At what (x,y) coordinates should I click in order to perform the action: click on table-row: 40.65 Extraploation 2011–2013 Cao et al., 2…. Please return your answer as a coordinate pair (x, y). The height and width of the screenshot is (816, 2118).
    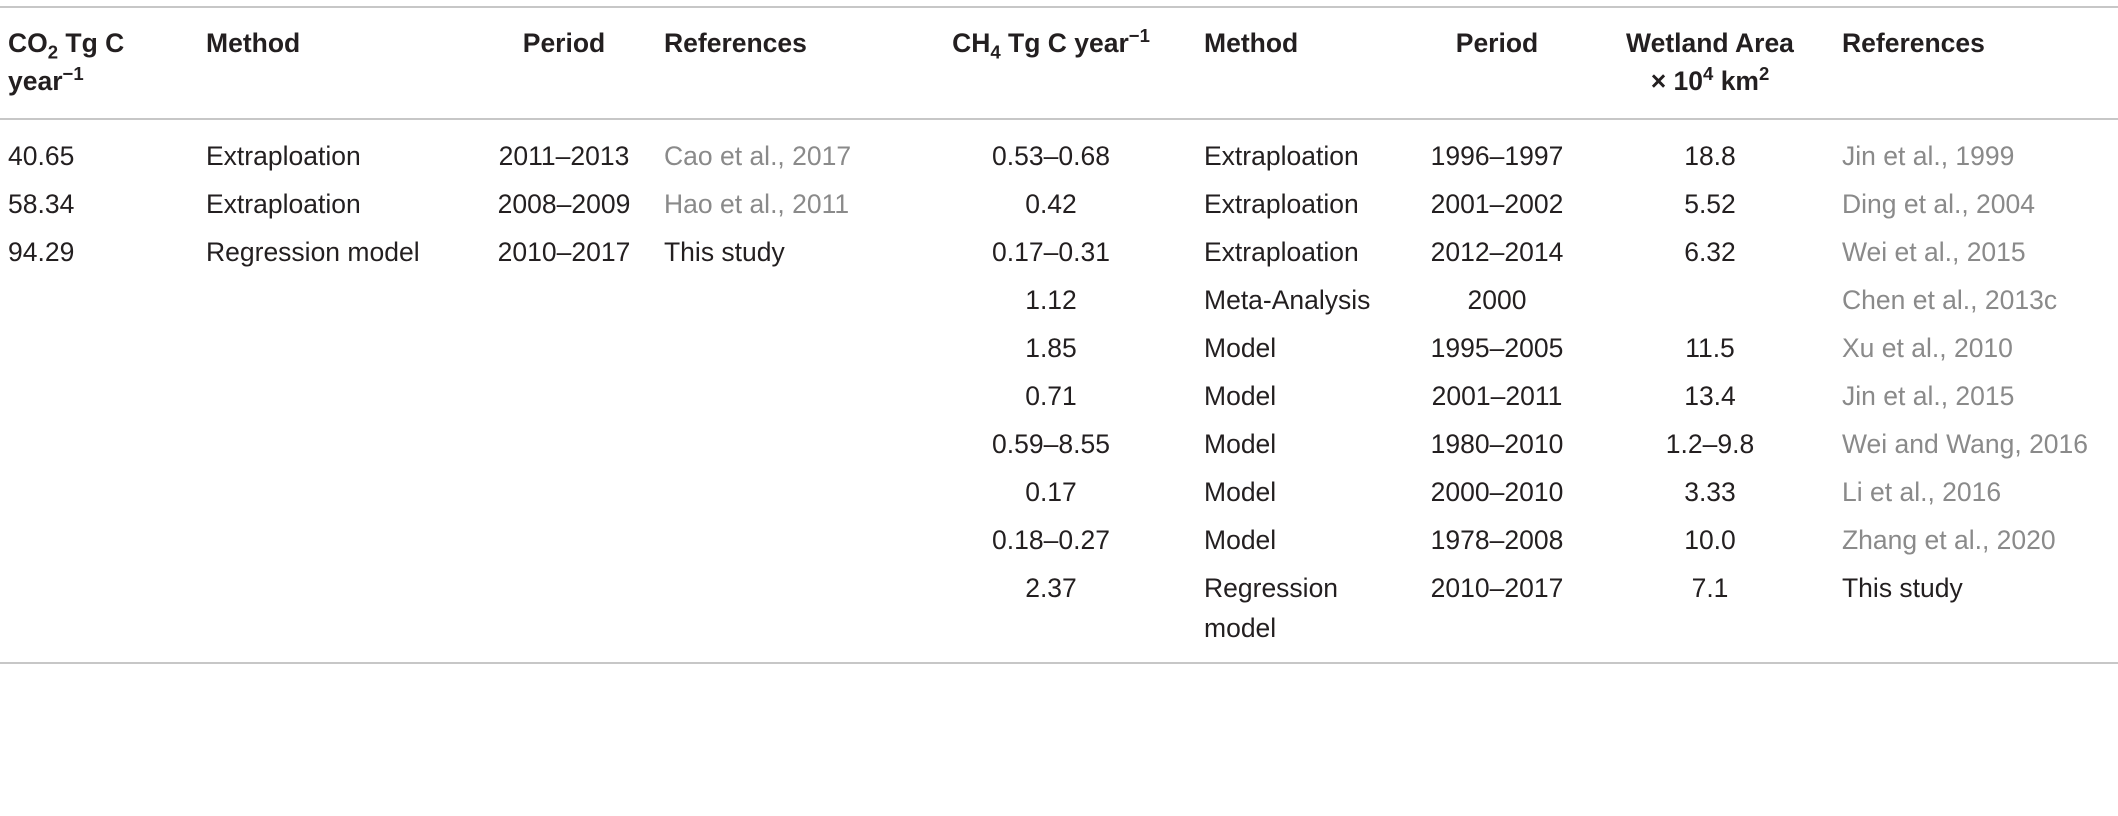
    Looking at the image, I should click on (1059, 151).